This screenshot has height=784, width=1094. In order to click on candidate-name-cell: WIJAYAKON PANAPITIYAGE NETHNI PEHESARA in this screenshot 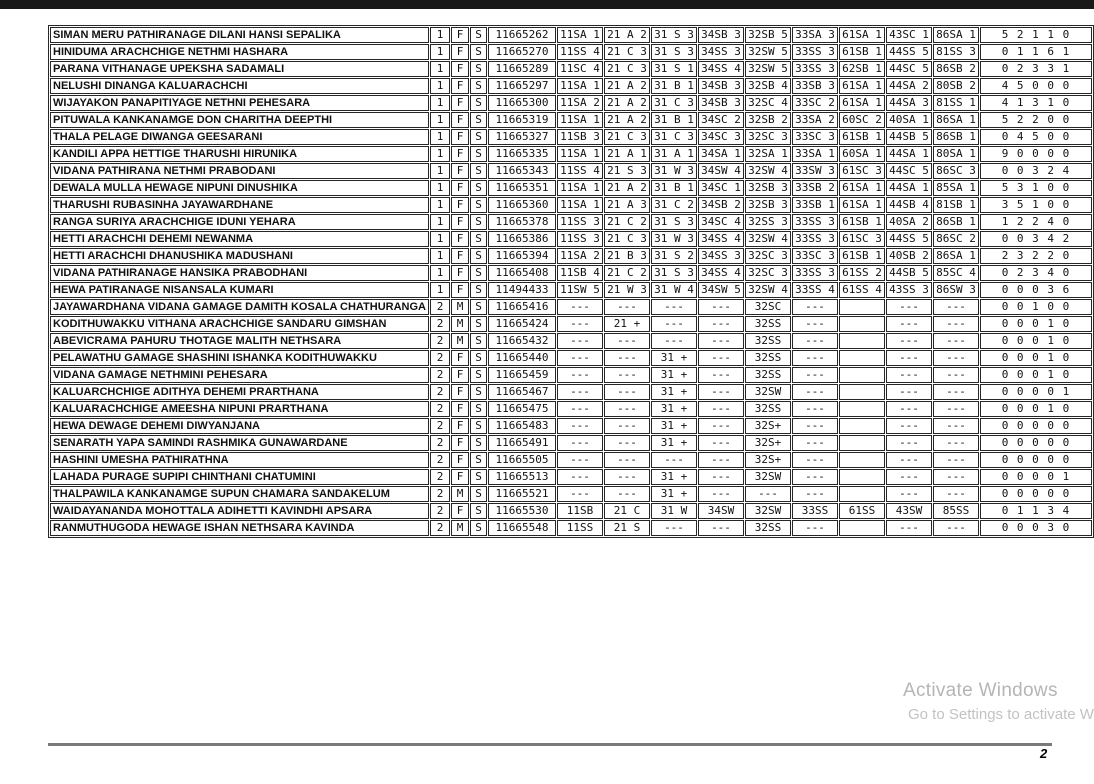, I will do `click(239, 103)`.